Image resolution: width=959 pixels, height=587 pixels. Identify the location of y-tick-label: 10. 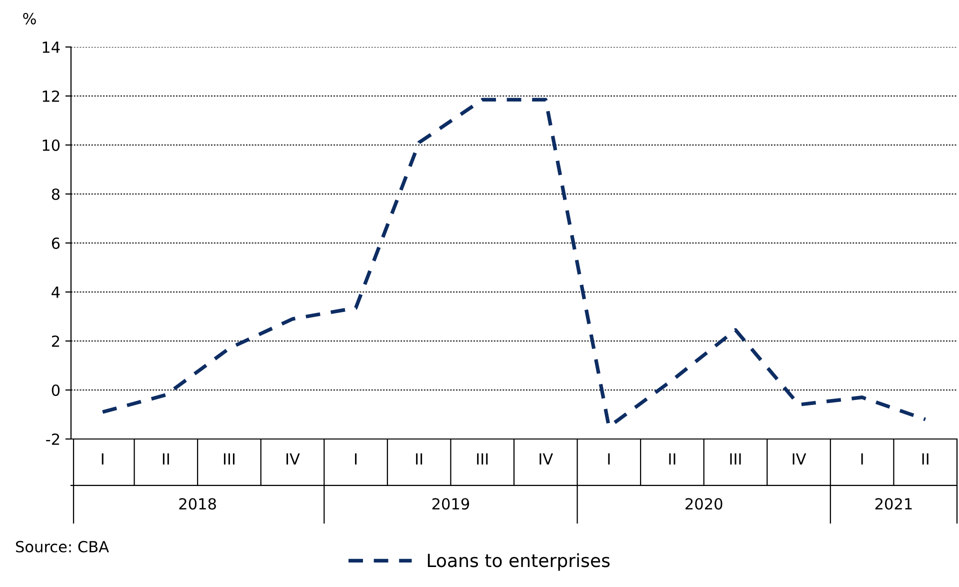
(51, 145).